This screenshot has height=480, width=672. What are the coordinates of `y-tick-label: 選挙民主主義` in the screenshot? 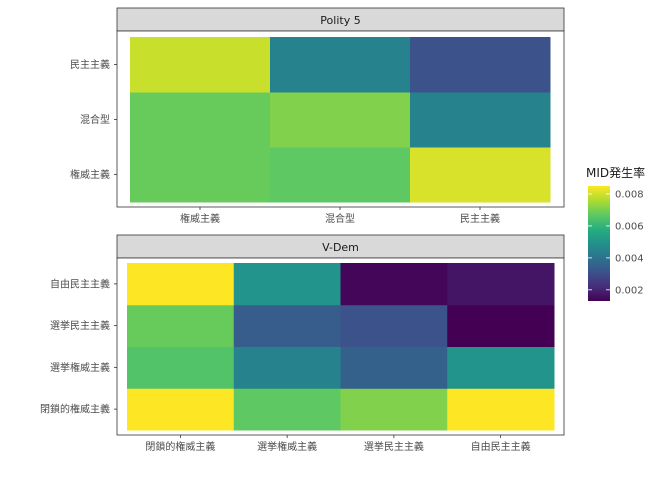 It's located at (80, 325).